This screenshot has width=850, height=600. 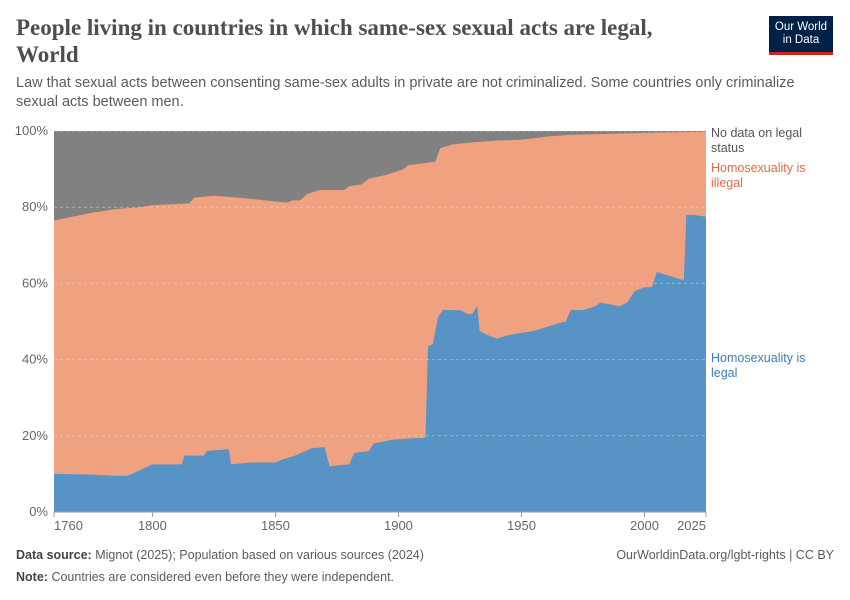 I want to click on owid-logo: Our World in Data, so click(x=801, y=35).